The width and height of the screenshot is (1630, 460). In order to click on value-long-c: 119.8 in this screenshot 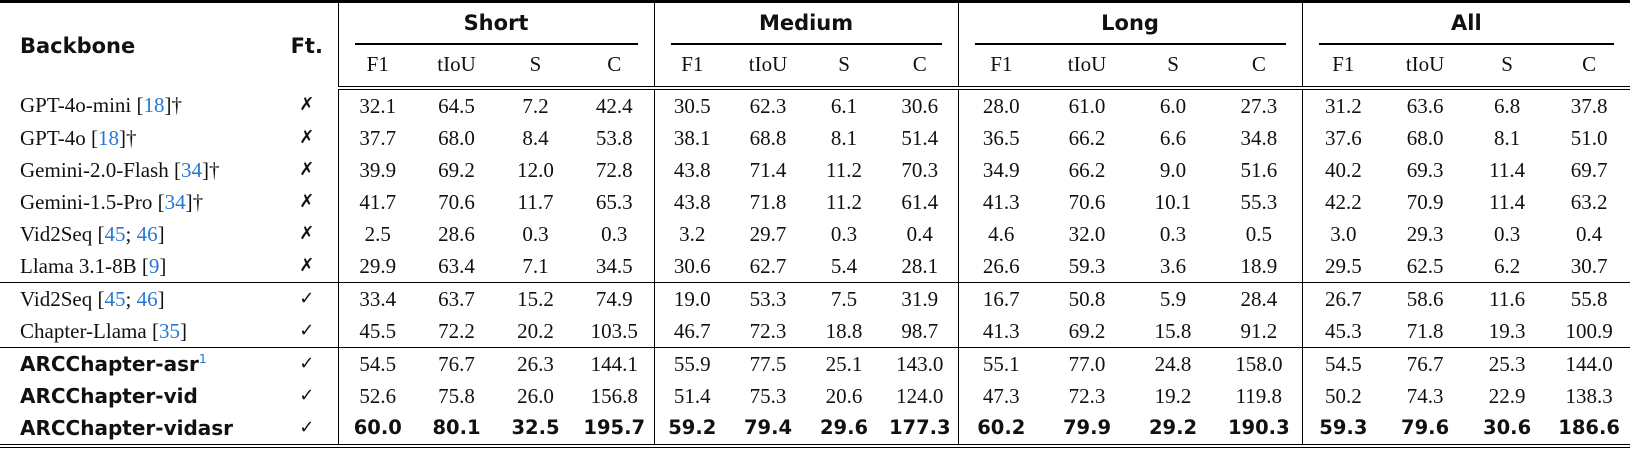, I will do `click(1259, 396)`.